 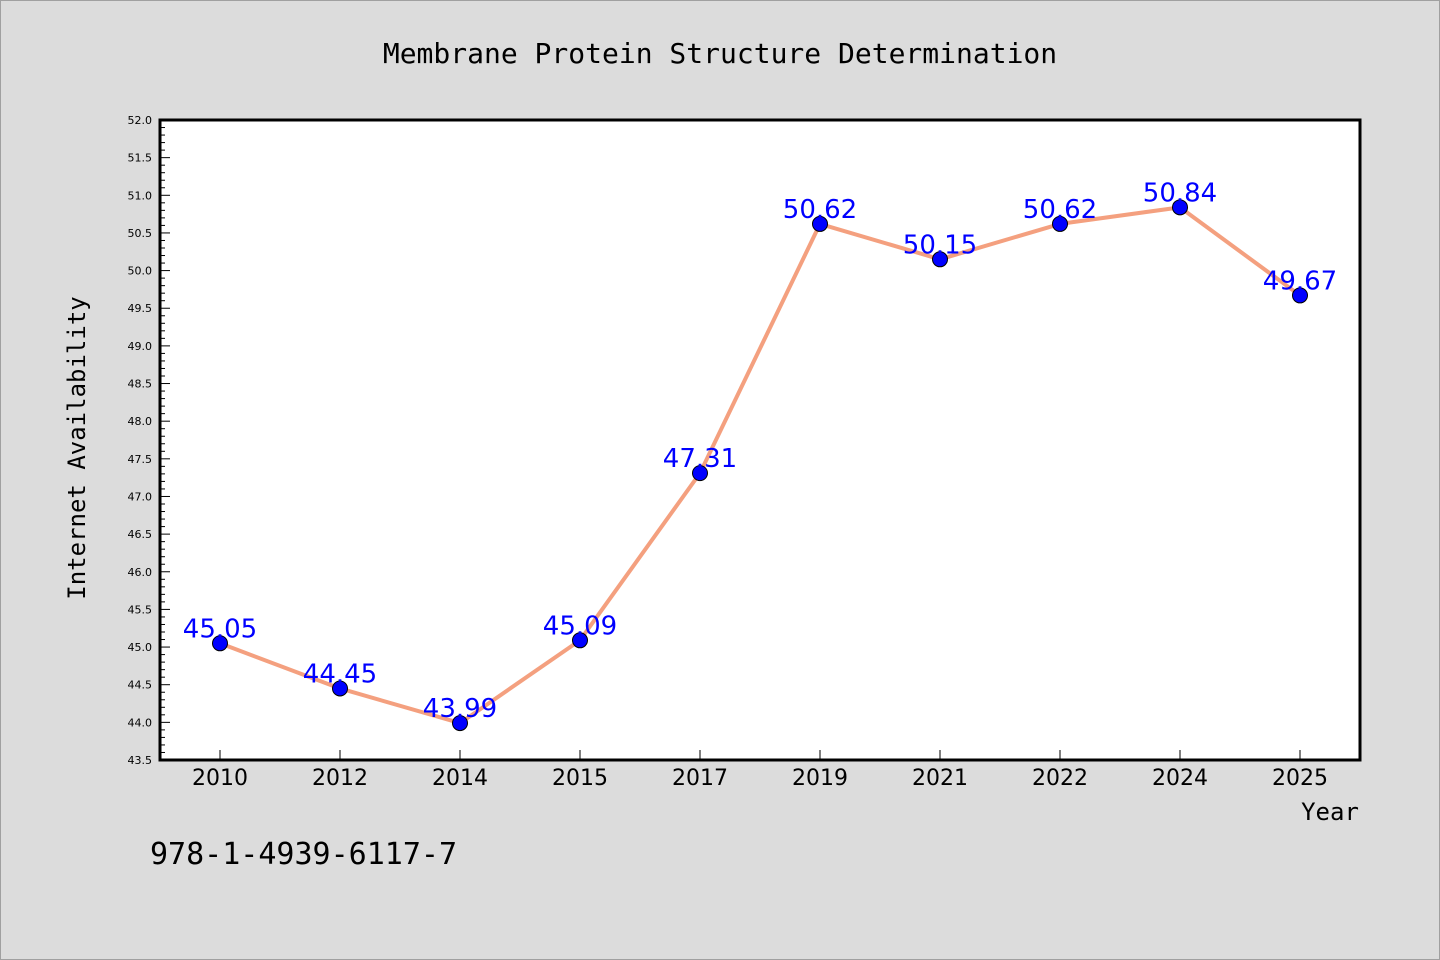 What do you see at coordinates (720, 53) in the screenshot?
I see `chart-title: Membrane Protein Structure Determination` at bounding box center [720, 53].